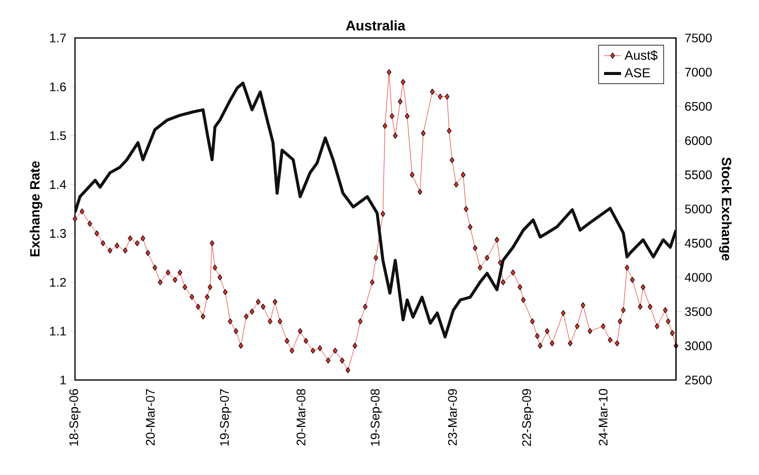 Image resolution: width=759 pixels, height=475 pixels. What do you see at coordinates (637, 73) in the screenshot?
I see `legend-label: ASE` at bounding box center [637, 73].